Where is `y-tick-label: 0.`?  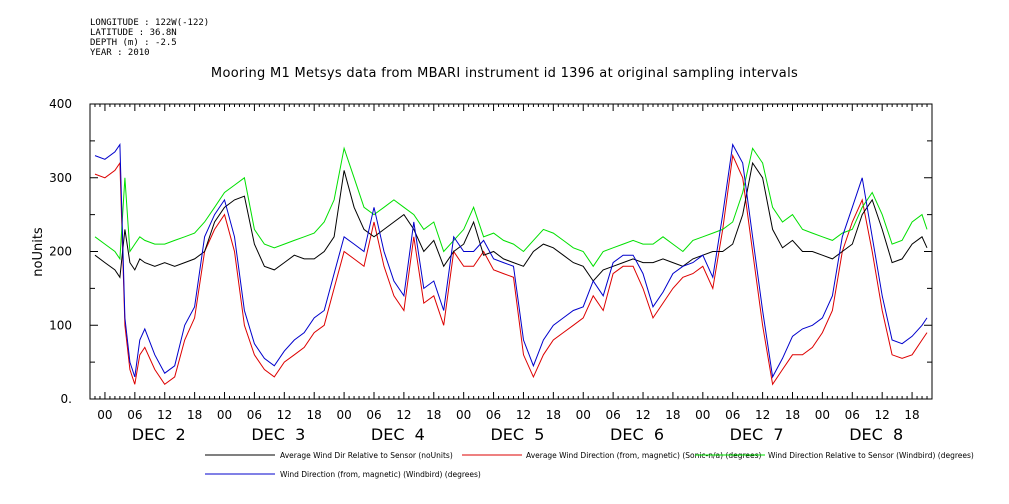
y-tick-label: 0. is located at coordinates (66, 399).